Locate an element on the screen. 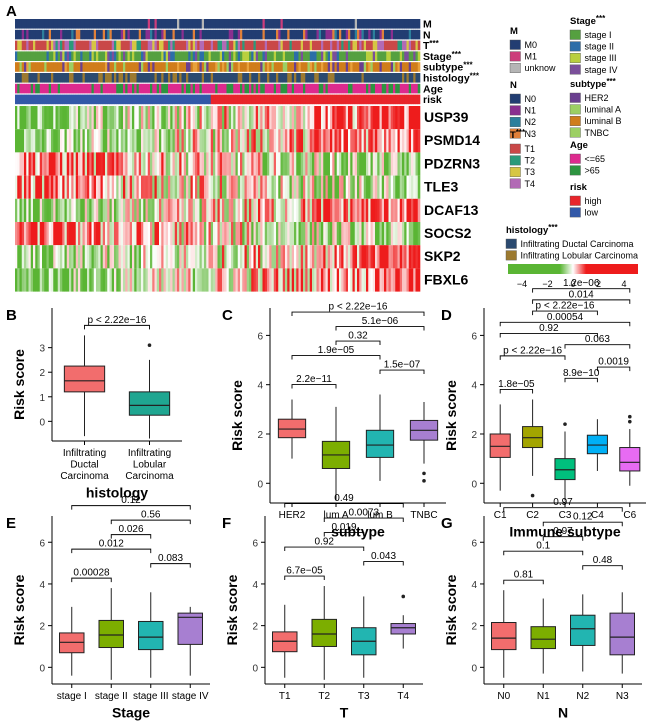 The image size is (655, 724). x-tick-label: N2 is located at coordinates (582, 696).